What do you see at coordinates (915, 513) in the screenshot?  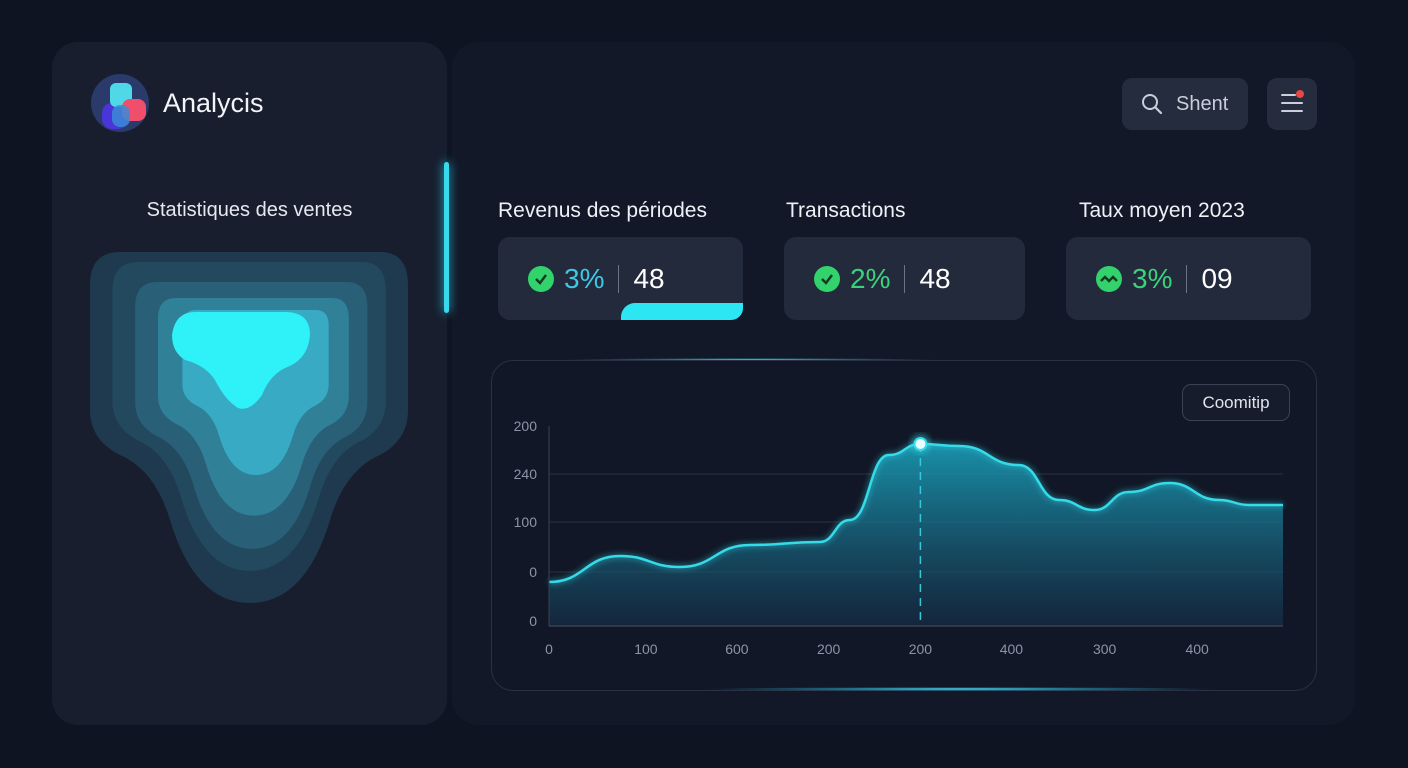 I see `series-line` at bounding box center [915, 513].